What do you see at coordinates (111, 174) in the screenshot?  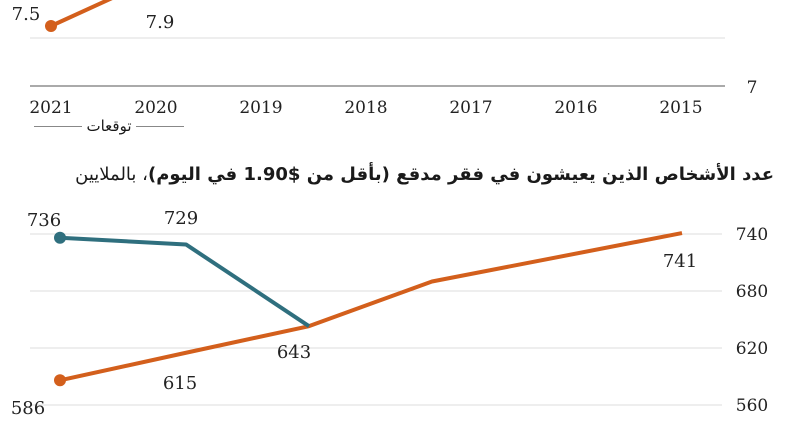 I see `chart-title-sub: ، بالملايين` at bounding box center [111, 174].